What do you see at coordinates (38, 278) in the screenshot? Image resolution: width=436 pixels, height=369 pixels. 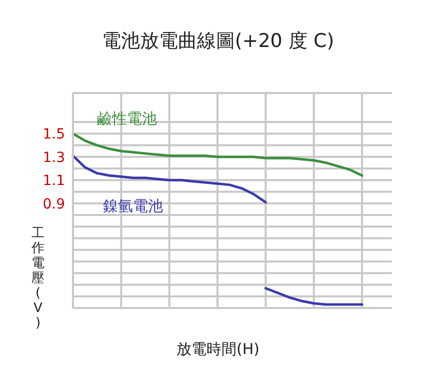 I see `y-axis-title: 工作電壓(V)` at bounding box center [38, 278].